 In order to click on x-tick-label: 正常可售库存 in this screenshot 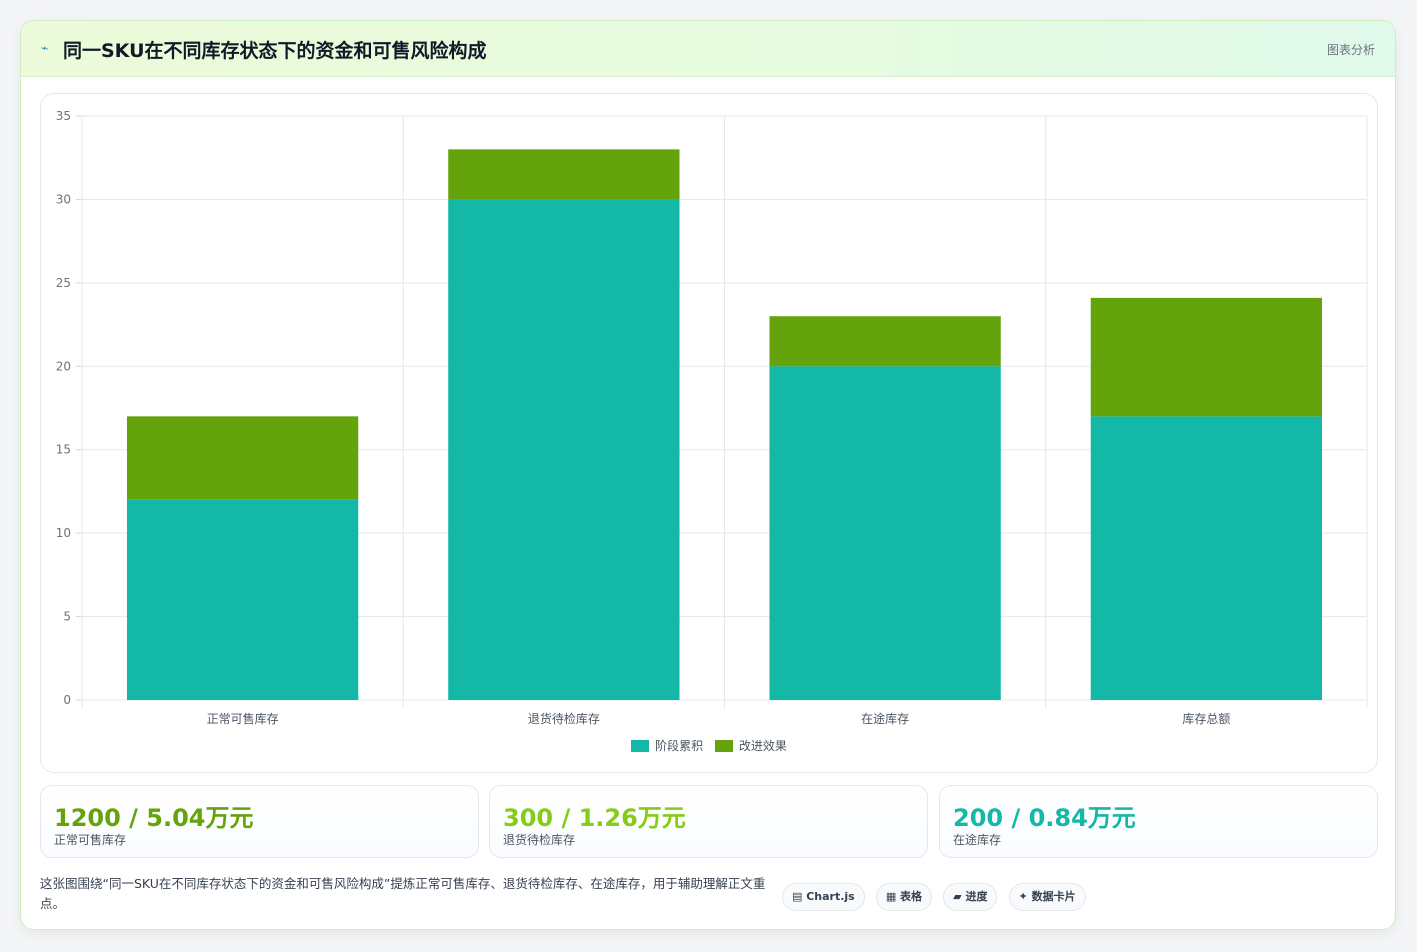, I will do `click(243, 718)`.